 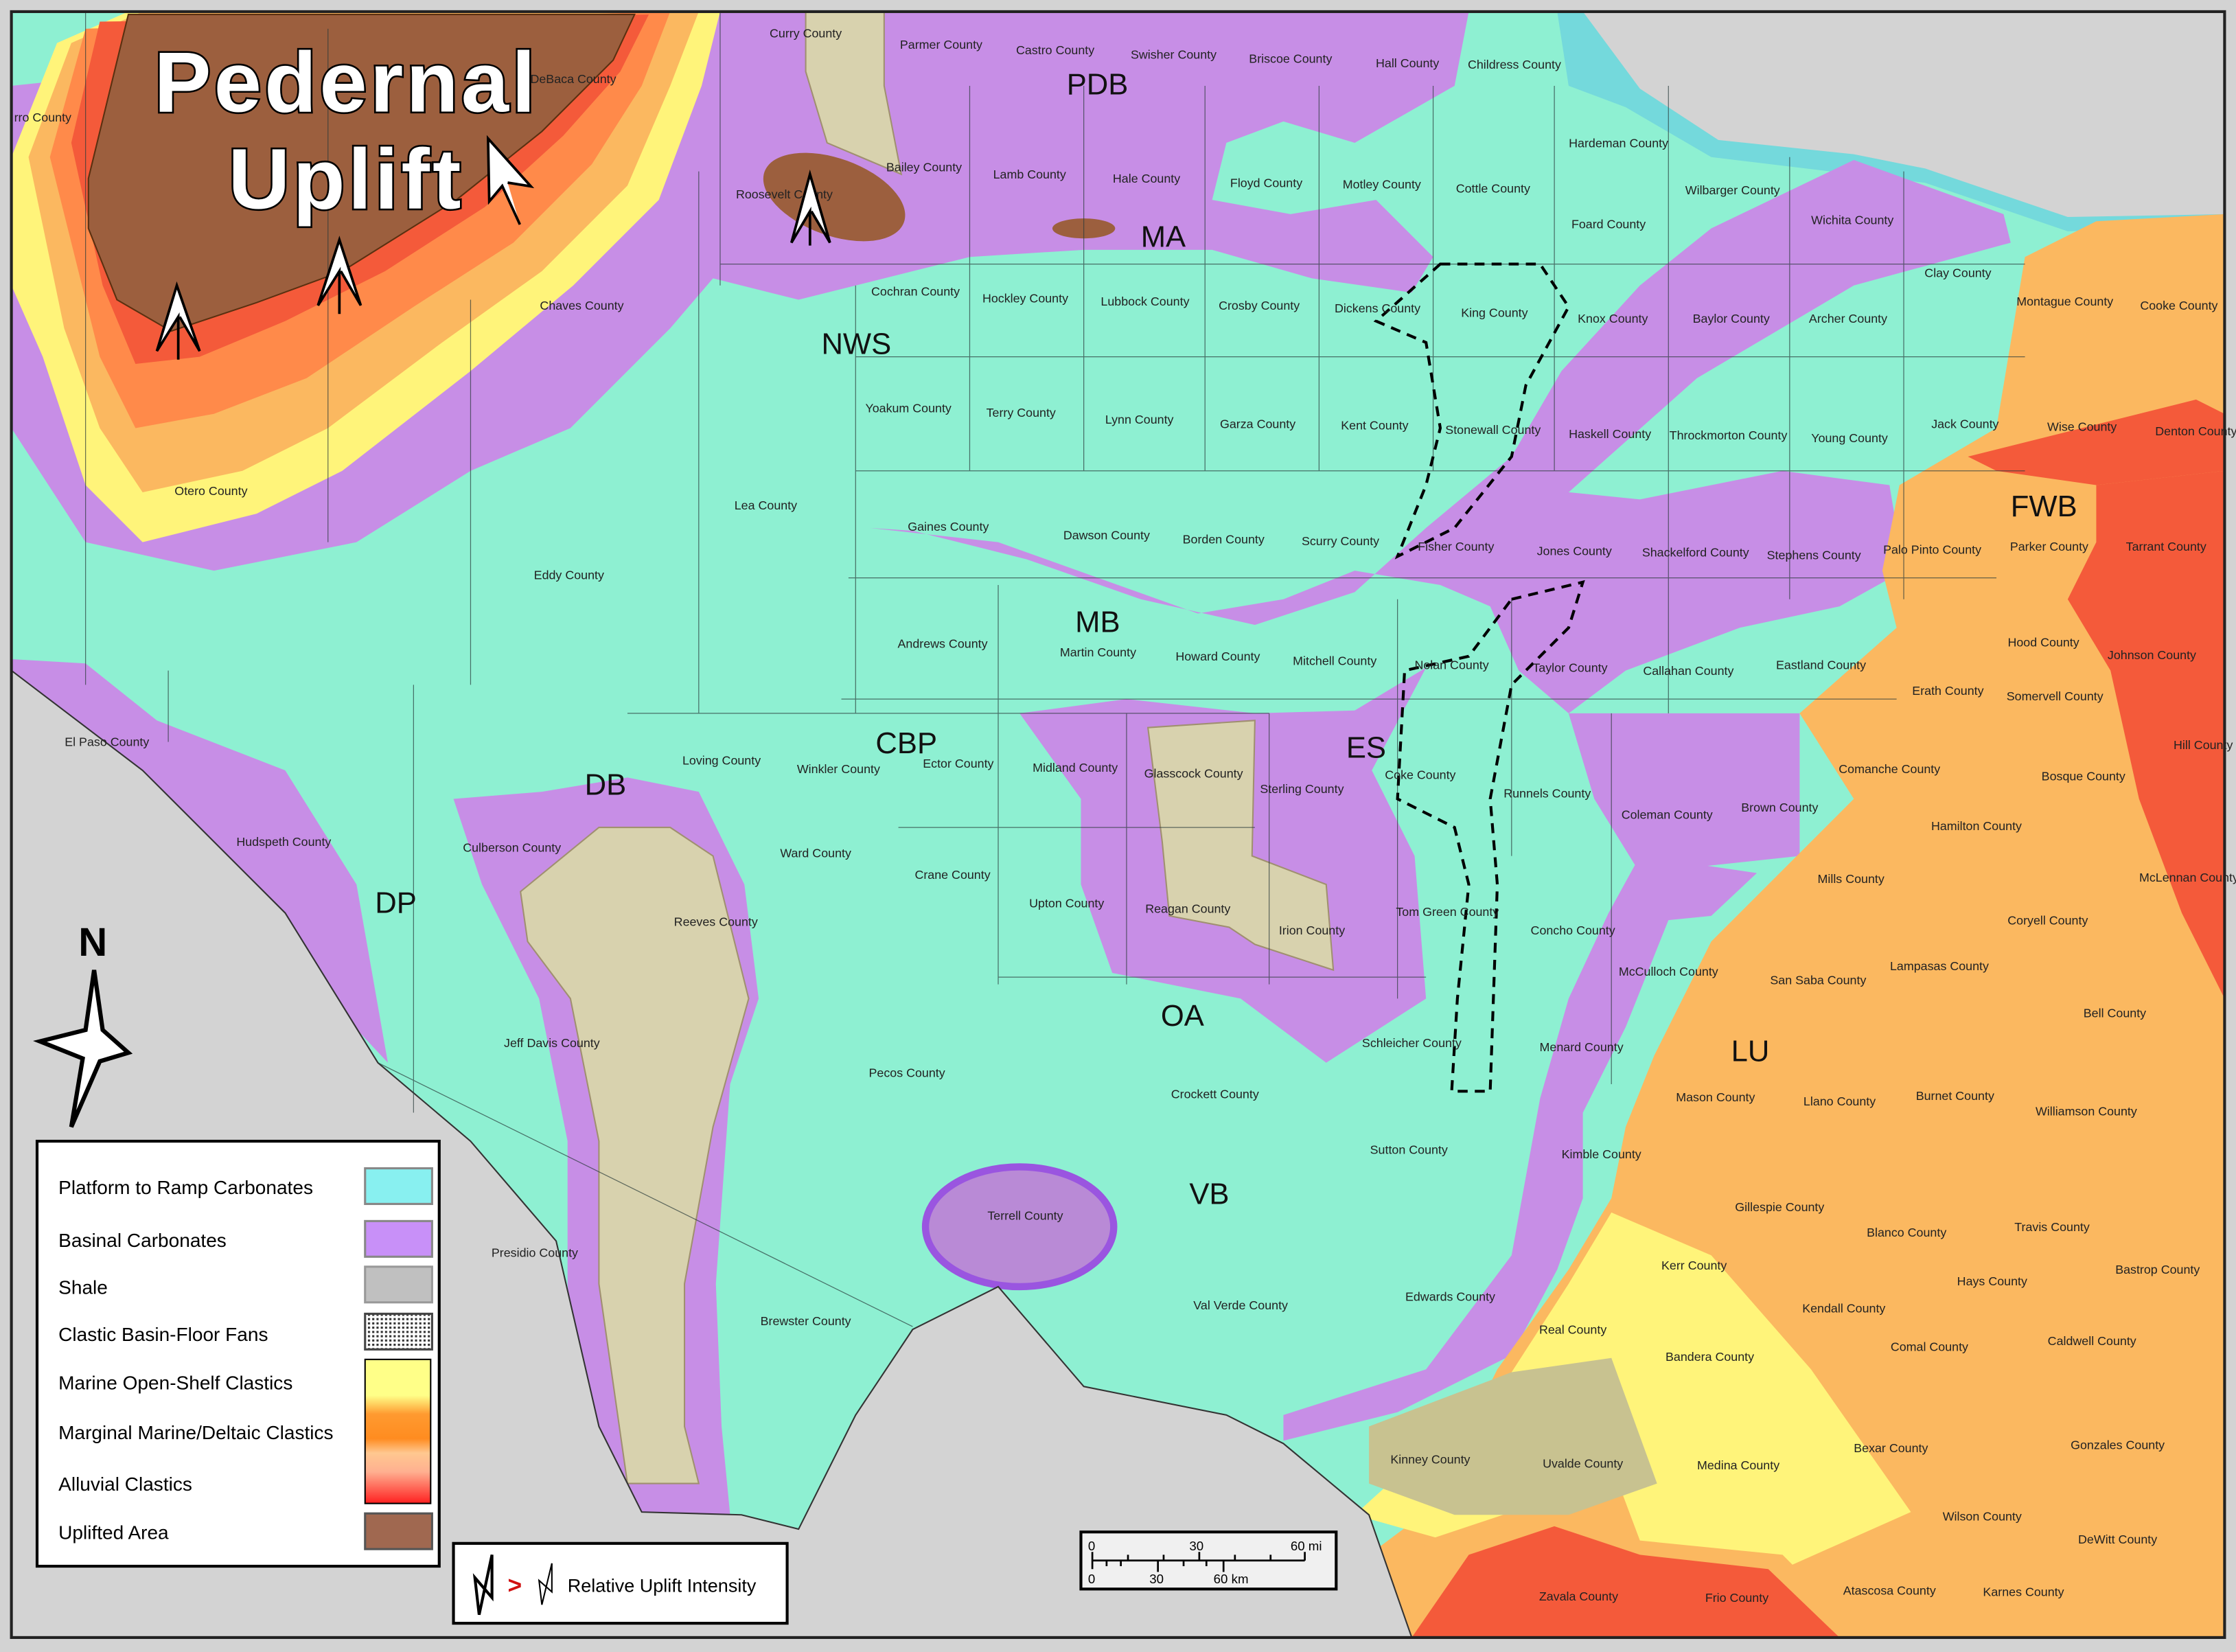 What do you see at coordinates (1302, 789) in the screenshot?
I see `county-label: Sterling County` at bounding box center [1302, 789].